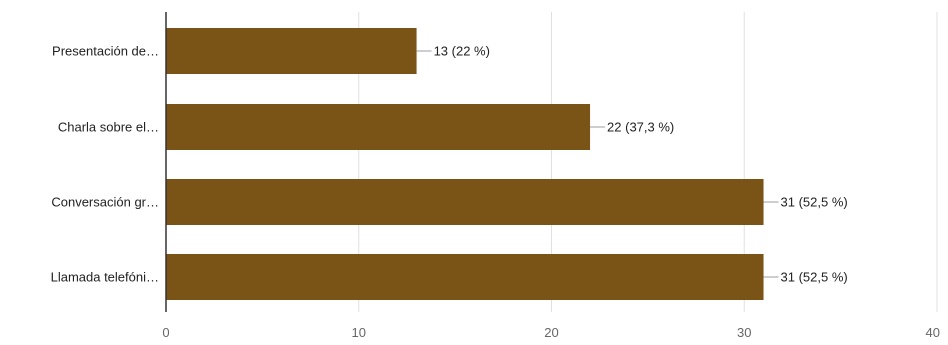 The height and width of the screenshot is (345, 948). What do you see at coordinates (933, 332) in the screenshot?
I see `x-tick-label: 40` at bounding box center [933, 332].